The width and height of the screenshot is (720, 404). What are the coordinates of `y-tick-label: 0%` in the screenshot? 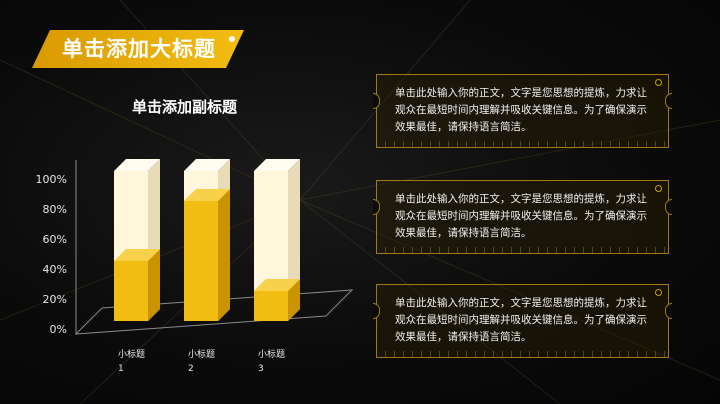 It's located at (58, 329).